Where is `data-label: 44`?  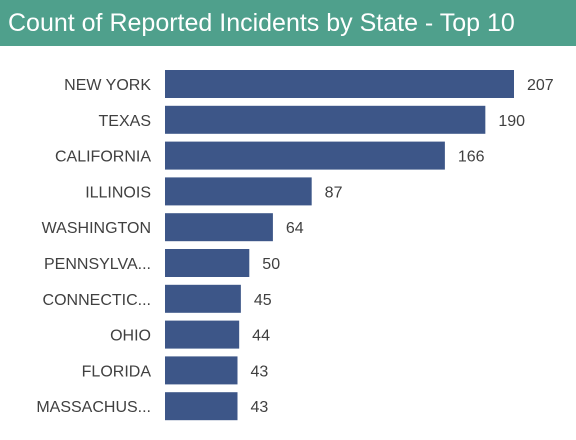
data-label: 44 is located at coordinates (261, 336).